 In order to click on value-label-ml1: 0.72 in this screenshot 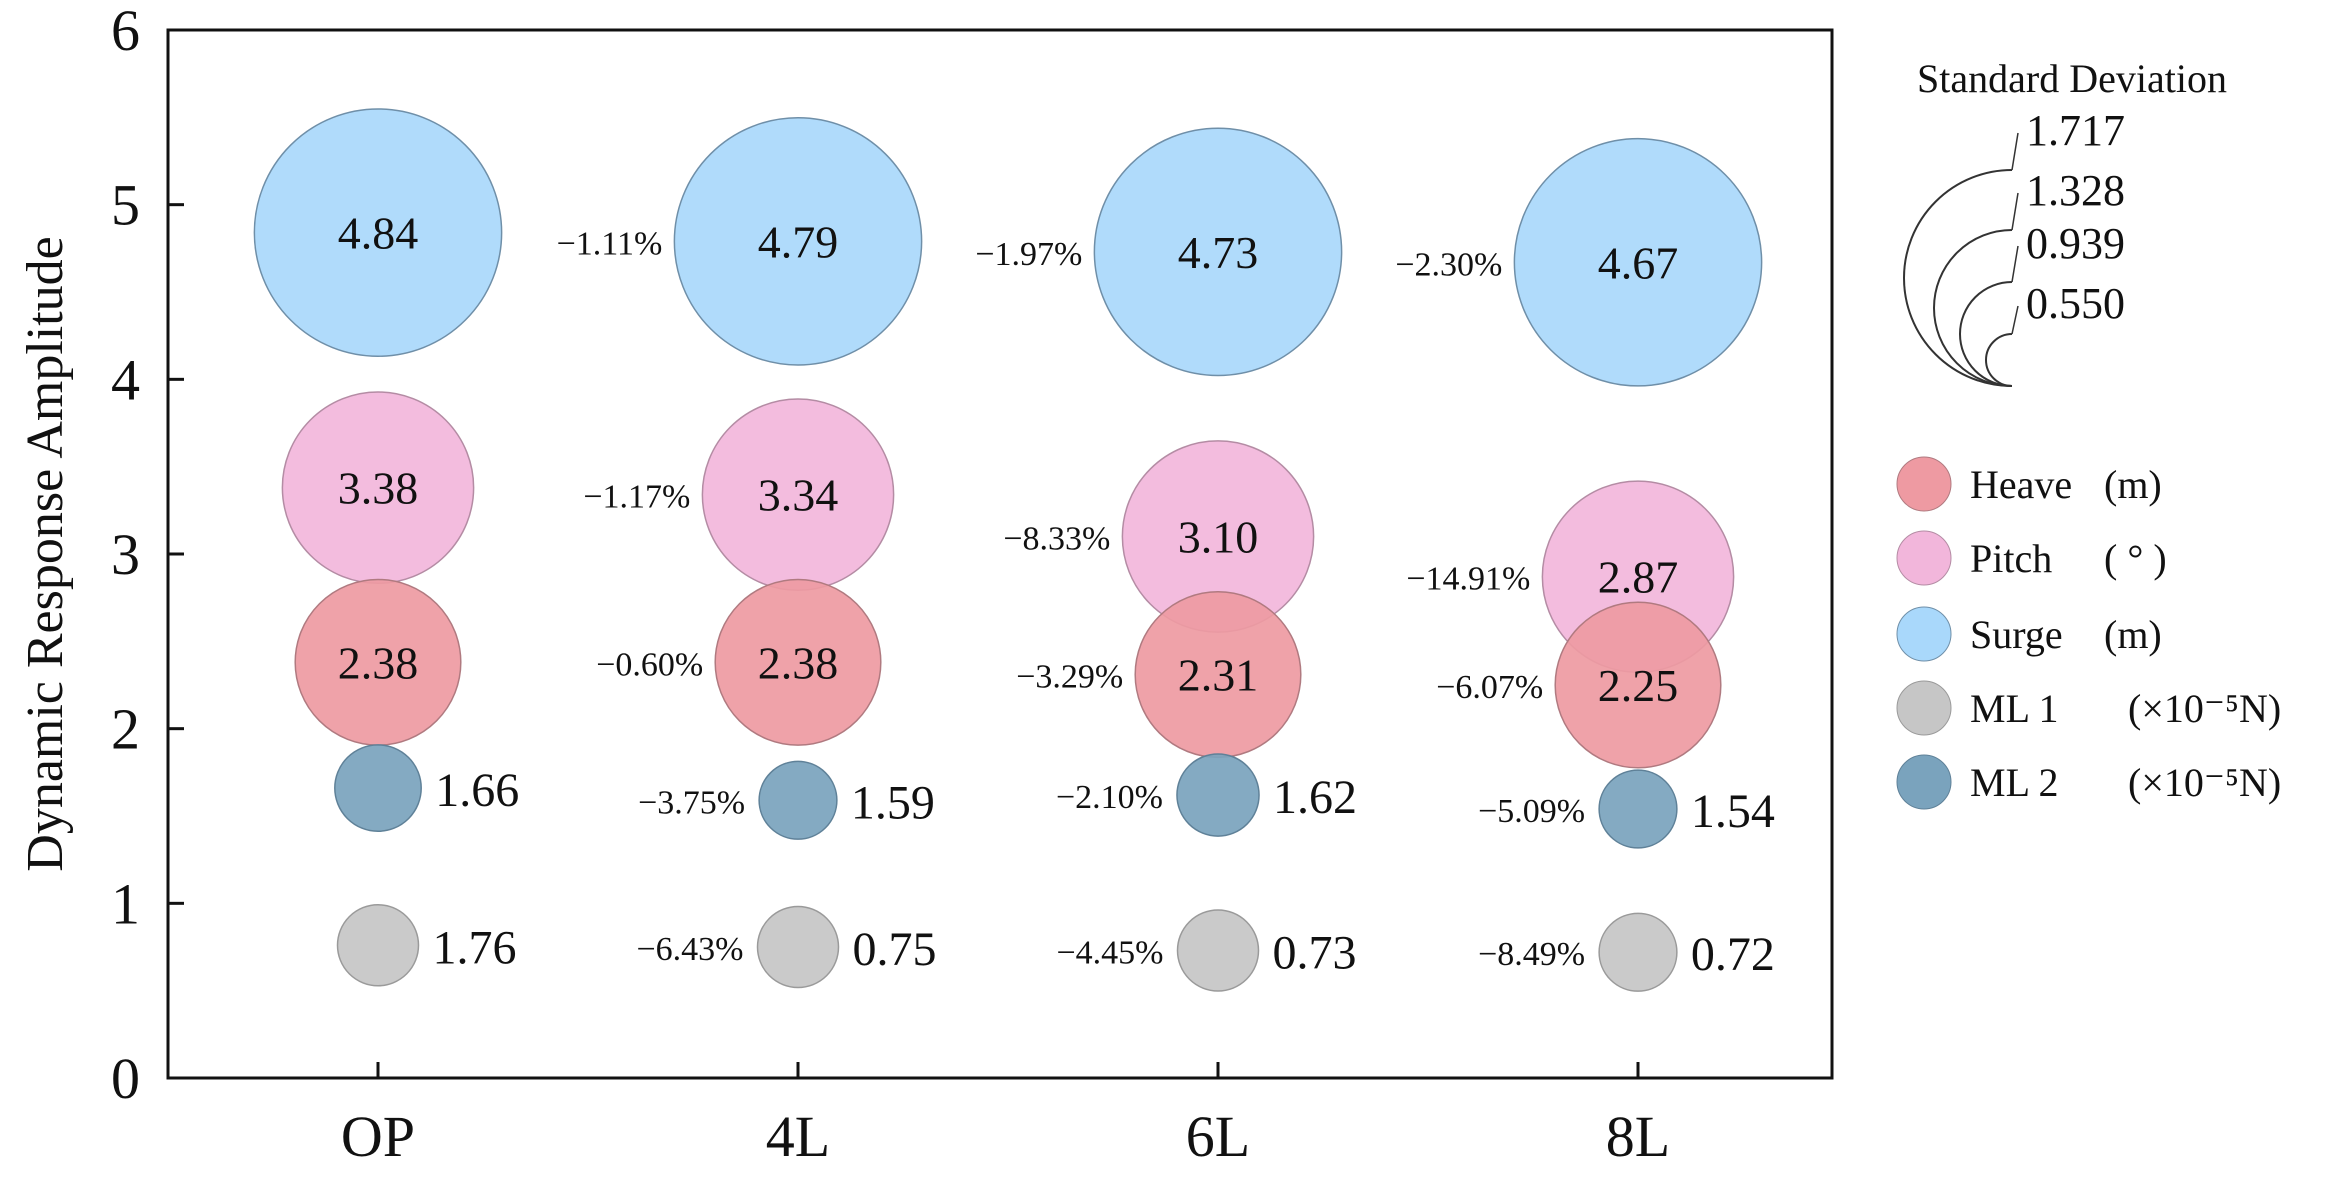, I will do `click(1733, 954)`.